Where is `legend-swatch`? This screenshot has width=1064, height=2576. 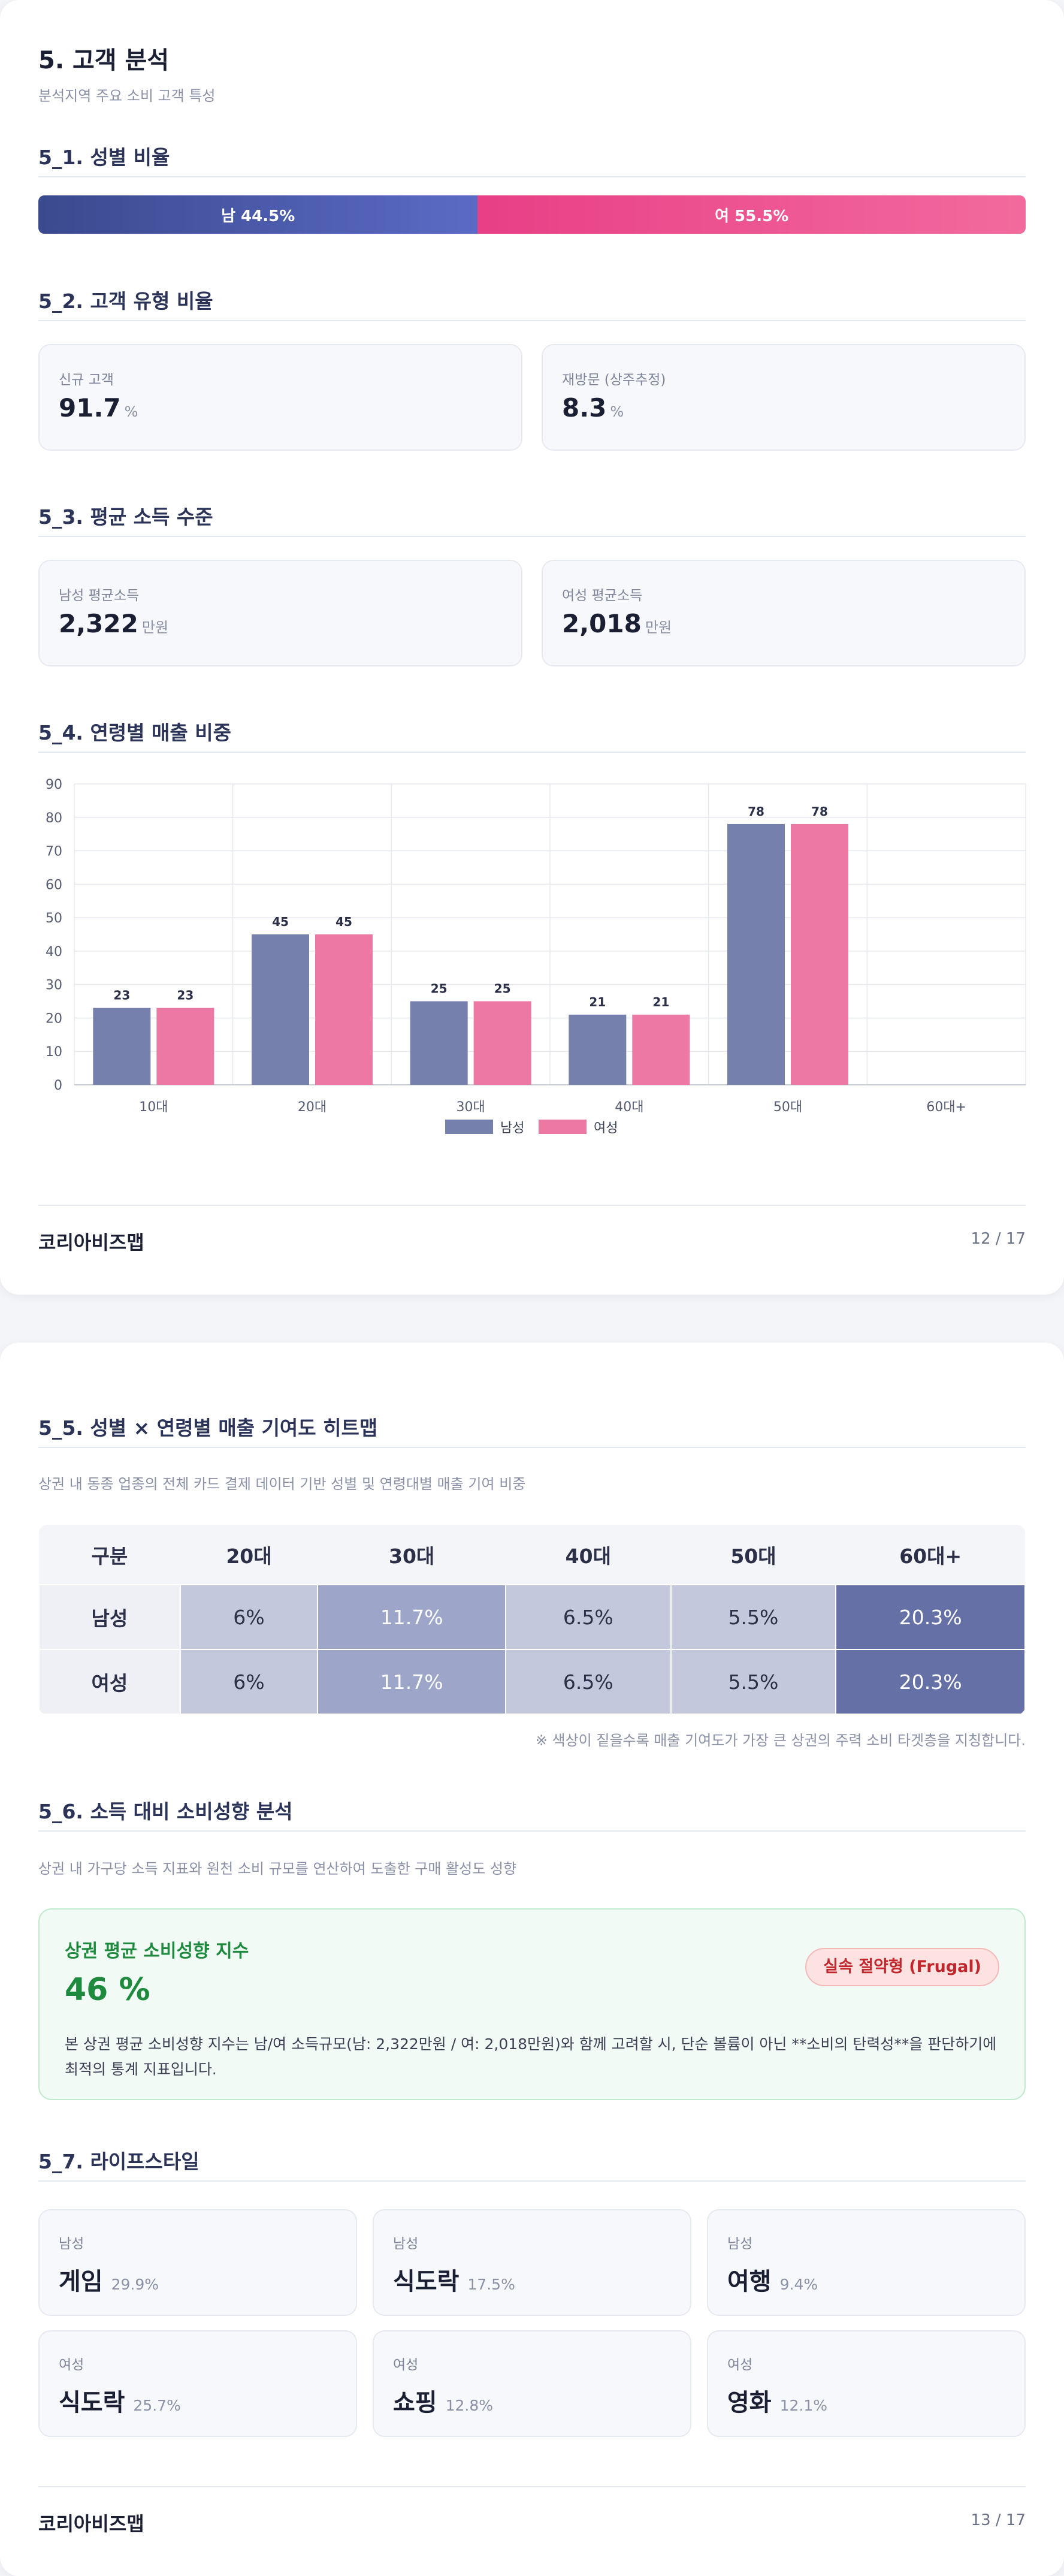 legend-swatch is located at coordinates (469, 1127).